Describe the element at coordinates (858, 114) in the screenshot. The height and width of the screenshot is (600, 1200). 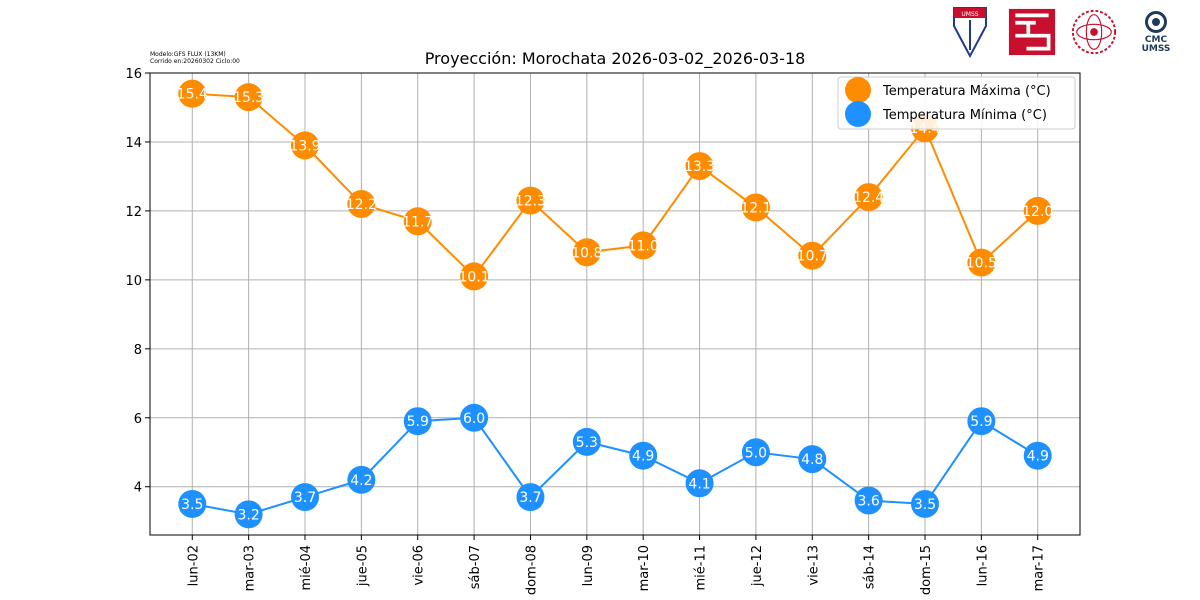
I see `legend-marker-min` at that location.